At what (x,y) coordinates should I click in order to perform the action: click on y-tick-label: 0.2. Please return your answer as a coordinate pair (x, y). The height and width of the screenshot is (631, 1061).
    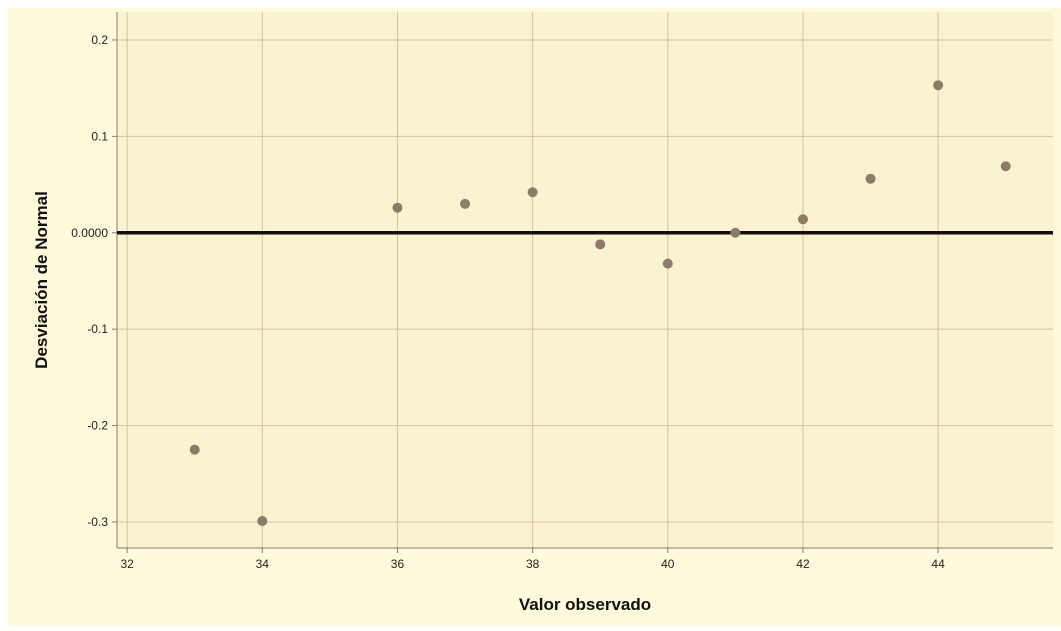
    Looking at the image, I should click on (99, 40).